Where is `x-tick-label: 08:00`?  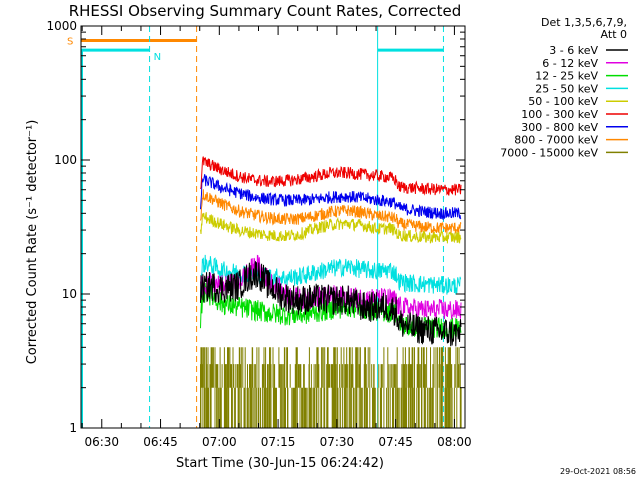 x-tick-label: 08:00 is located at coordinates (454, 442).